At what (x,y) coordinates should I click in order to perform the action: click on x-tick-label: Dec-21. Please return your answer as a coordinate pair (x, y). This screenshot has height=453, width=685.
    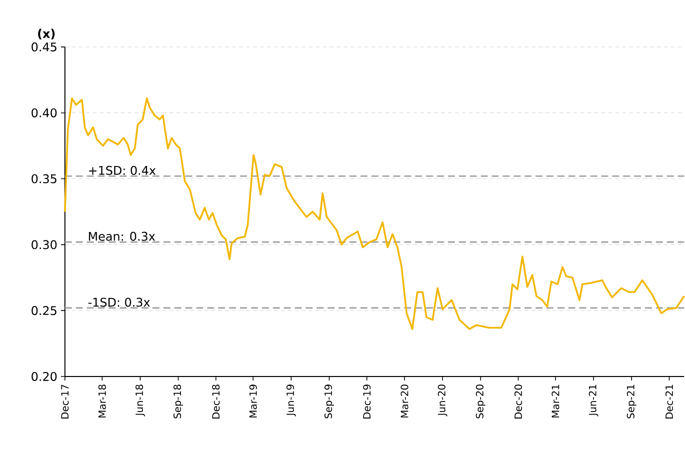
    Looking at the image, I should click on (669, 401).